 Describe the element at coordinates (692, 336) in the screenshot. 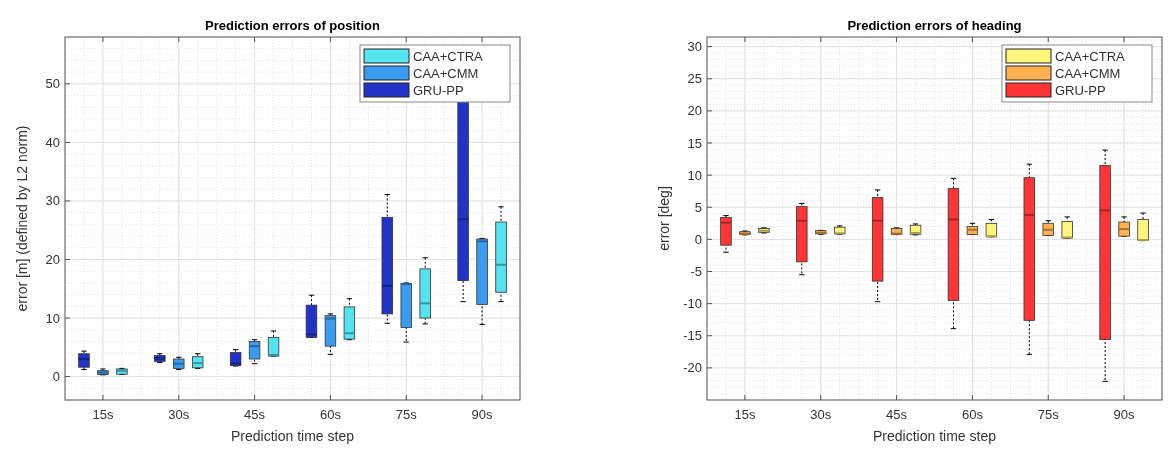

I see `y-tick-label: -15` at that location.